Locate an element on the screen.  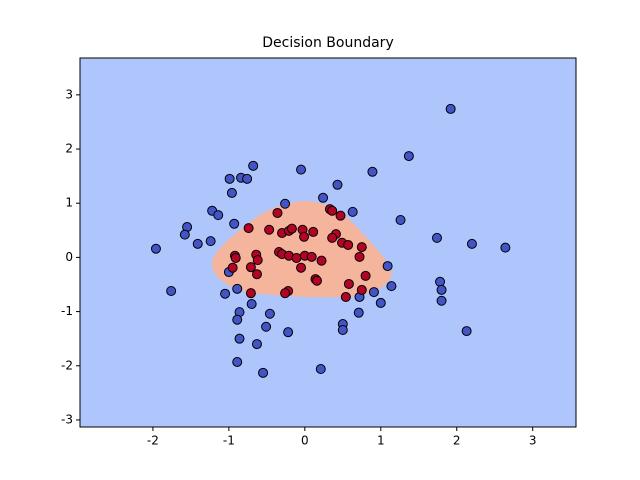
y-tick-label: 2 is located at coordinates (69, 149).